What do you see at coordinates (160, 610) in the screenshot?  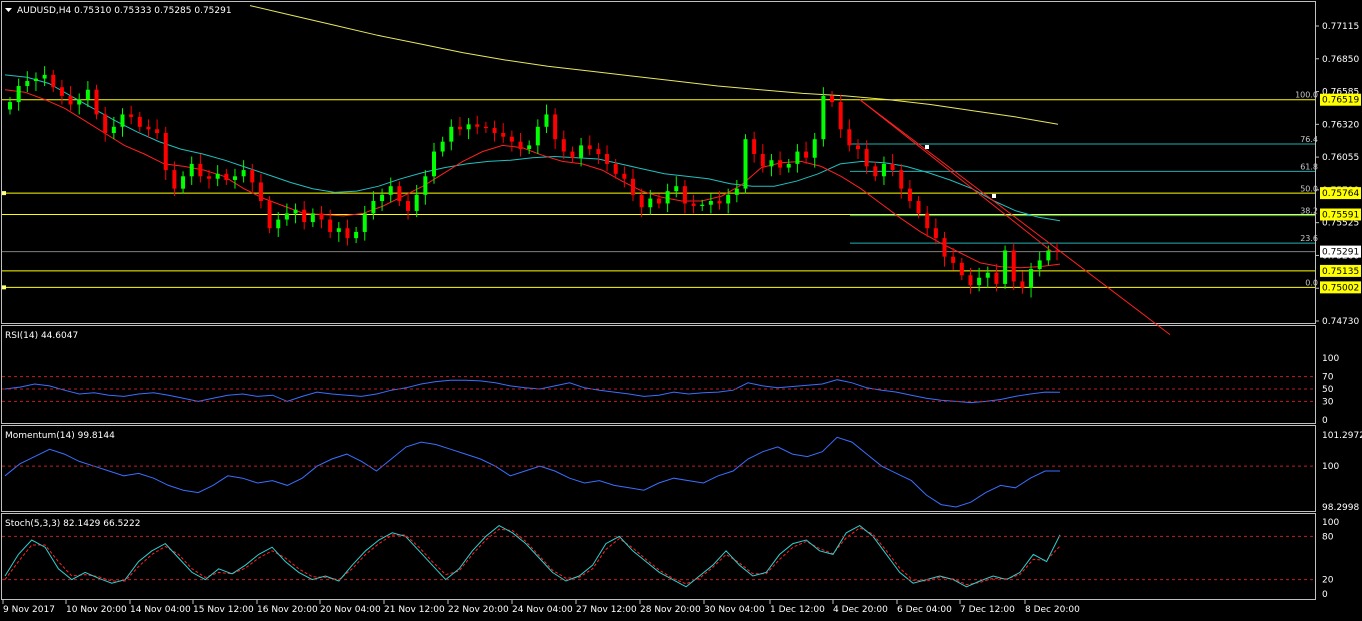 I see `x-tick-label: 14 Nov 04:00` at bounding box center [160, 610].